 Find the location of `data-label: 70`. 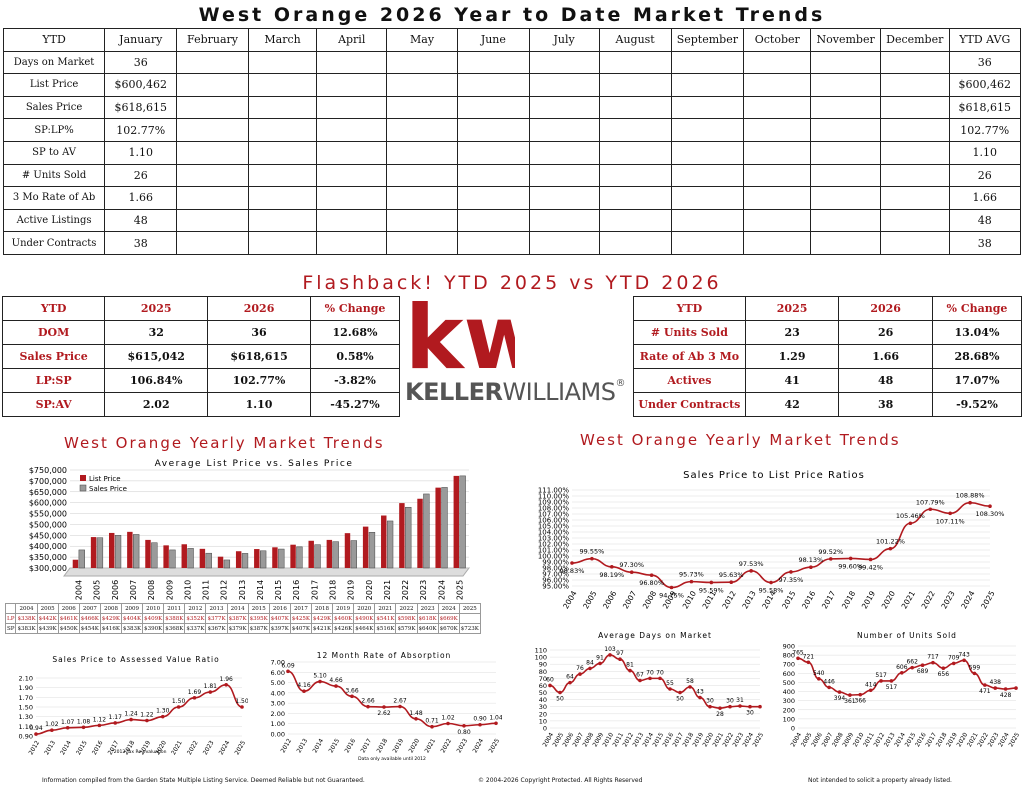

data-label: 70 is located at coordinates (650, 672).